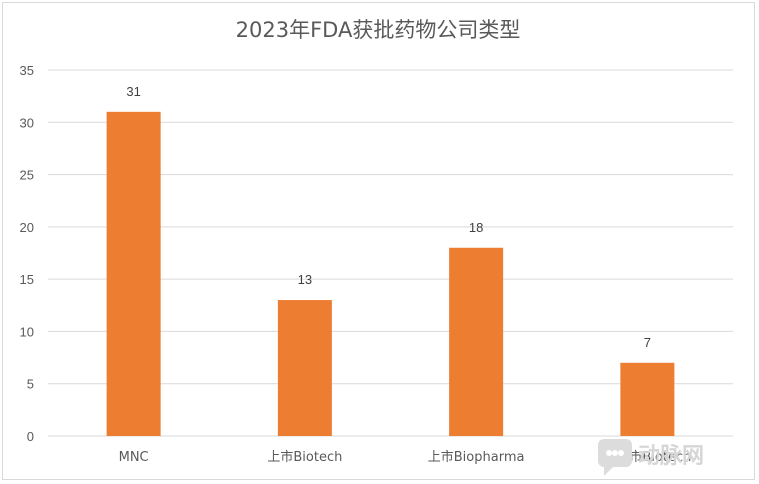 This screenshot has height=484, width=759. I want to click on chat-bubble-icon, so click(615, 457).